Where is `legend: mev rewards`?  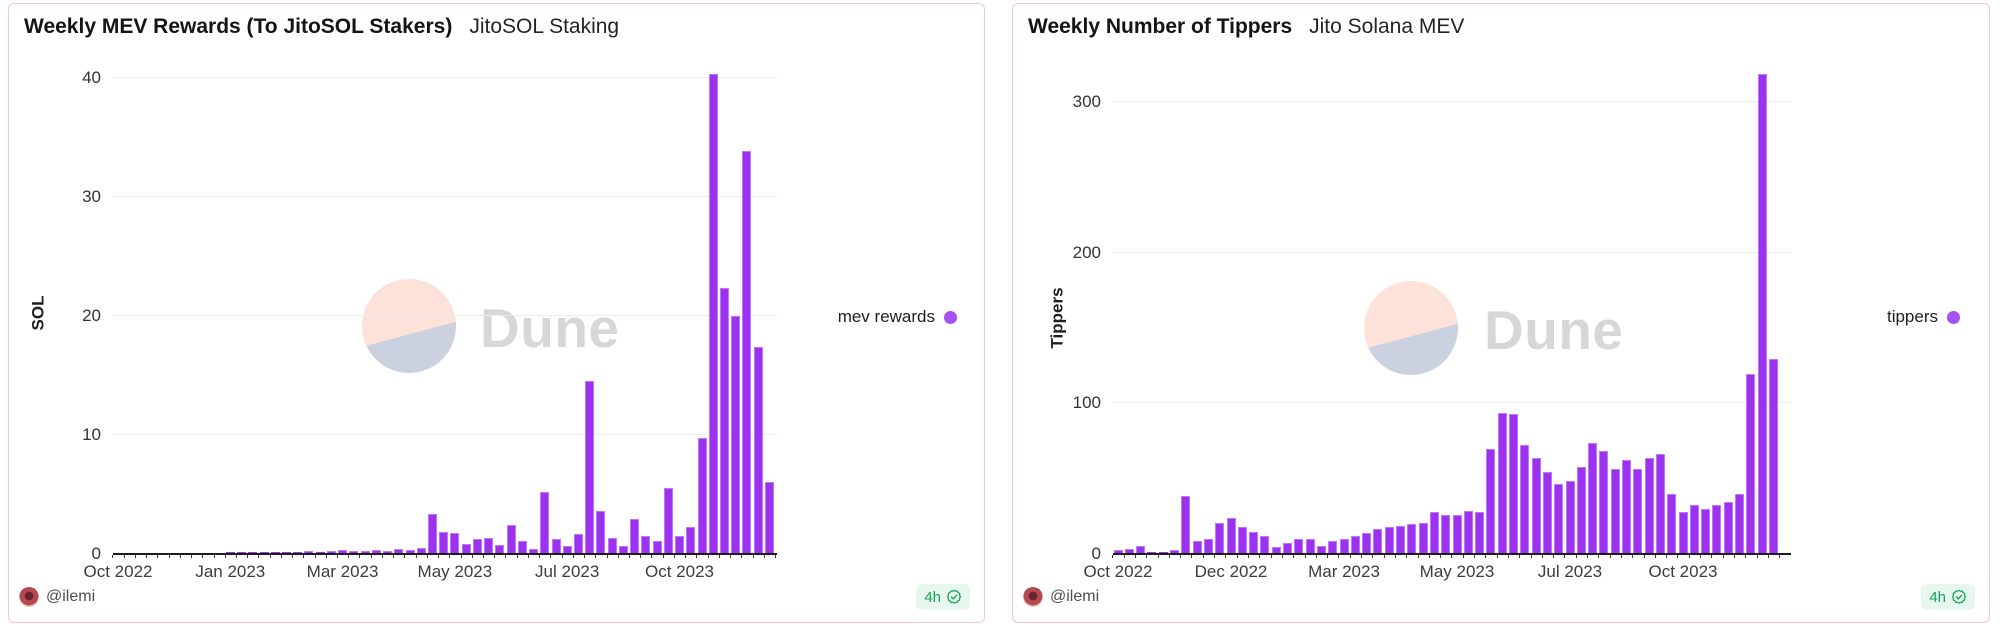 legend: mev rewards is located at coordinates (897, 317).